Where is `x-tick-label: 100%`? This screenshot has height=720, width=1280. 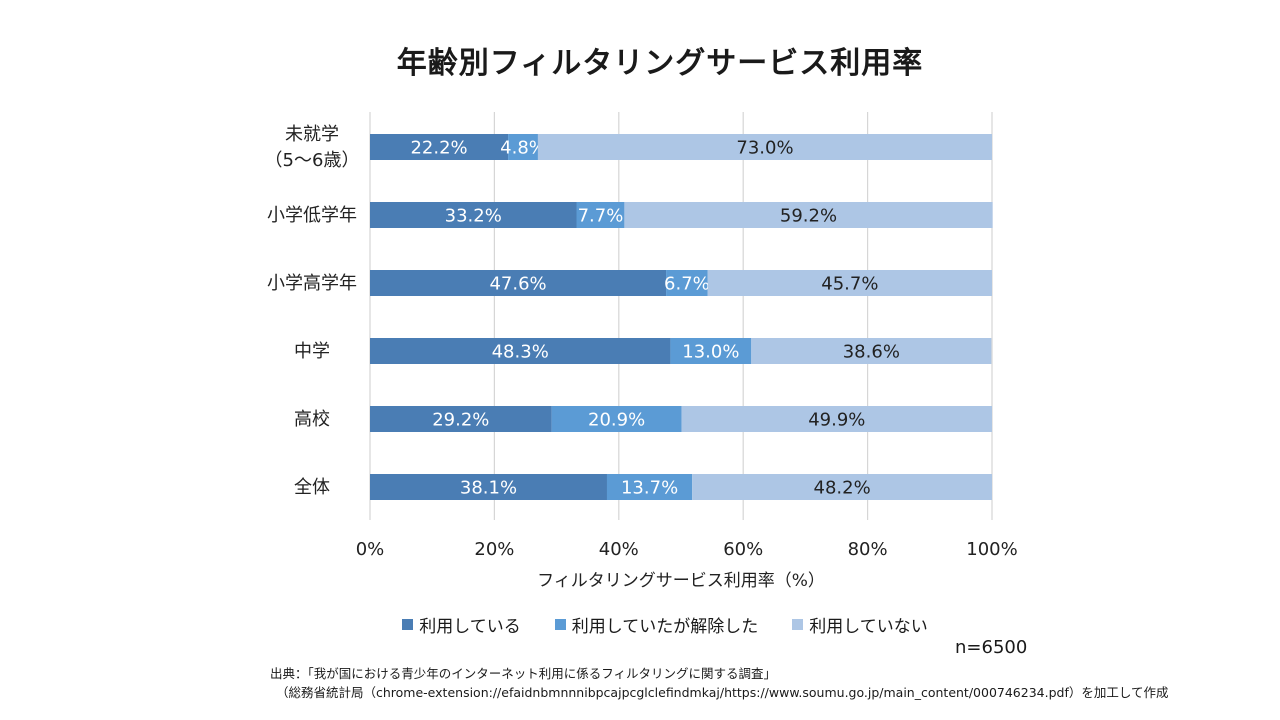
x-tick-label: 100% is located at coordinates (991, 549).